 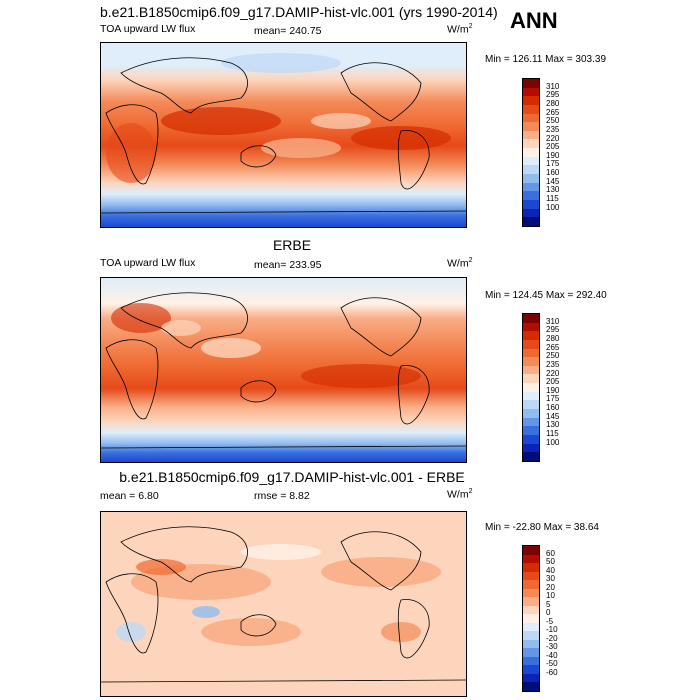 What do you see at coordinates (460, 29) in the screenshot?
I see `panel1-units: W/m2` at bounding box center [460, 29].